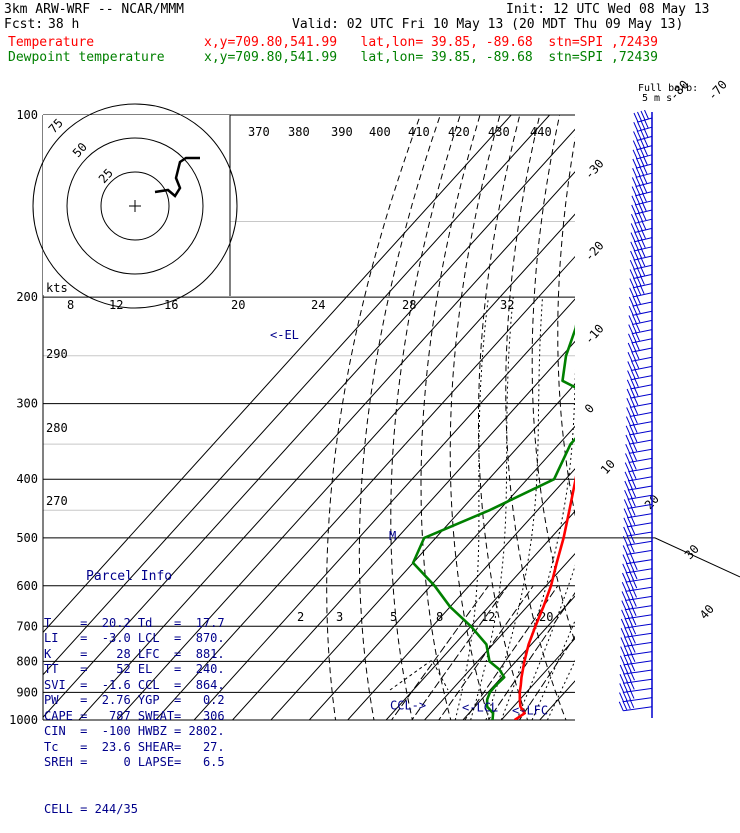 The width and height of the screenshot is (740, 833). Describe the element at coordinates (608, 10) in the screenshot. I see `init-time: Init: 12 UTC Wed 08 May 13` at that location.